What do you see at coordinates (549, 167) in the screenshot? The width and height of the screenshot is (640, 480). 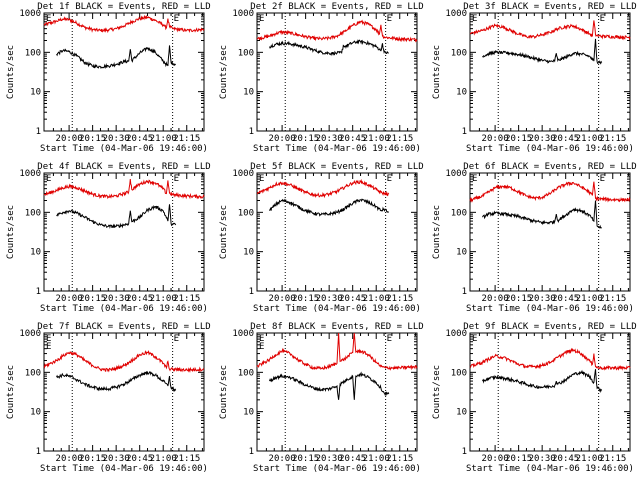 I see `chart-title: Det 6f BLACK = Events, RED = LLD` at bounding box center [549, 167].